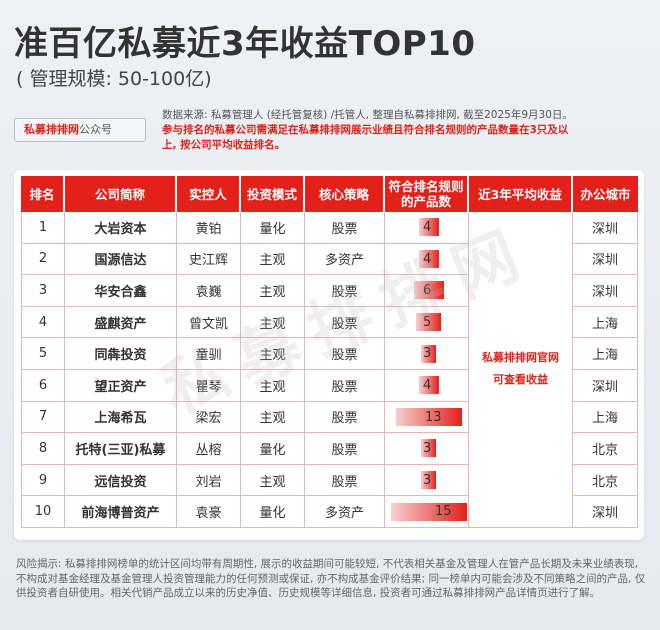 The width and height of the screenshot is (660, 630). I want to click on product-count-value: 13, so click(433, 417).